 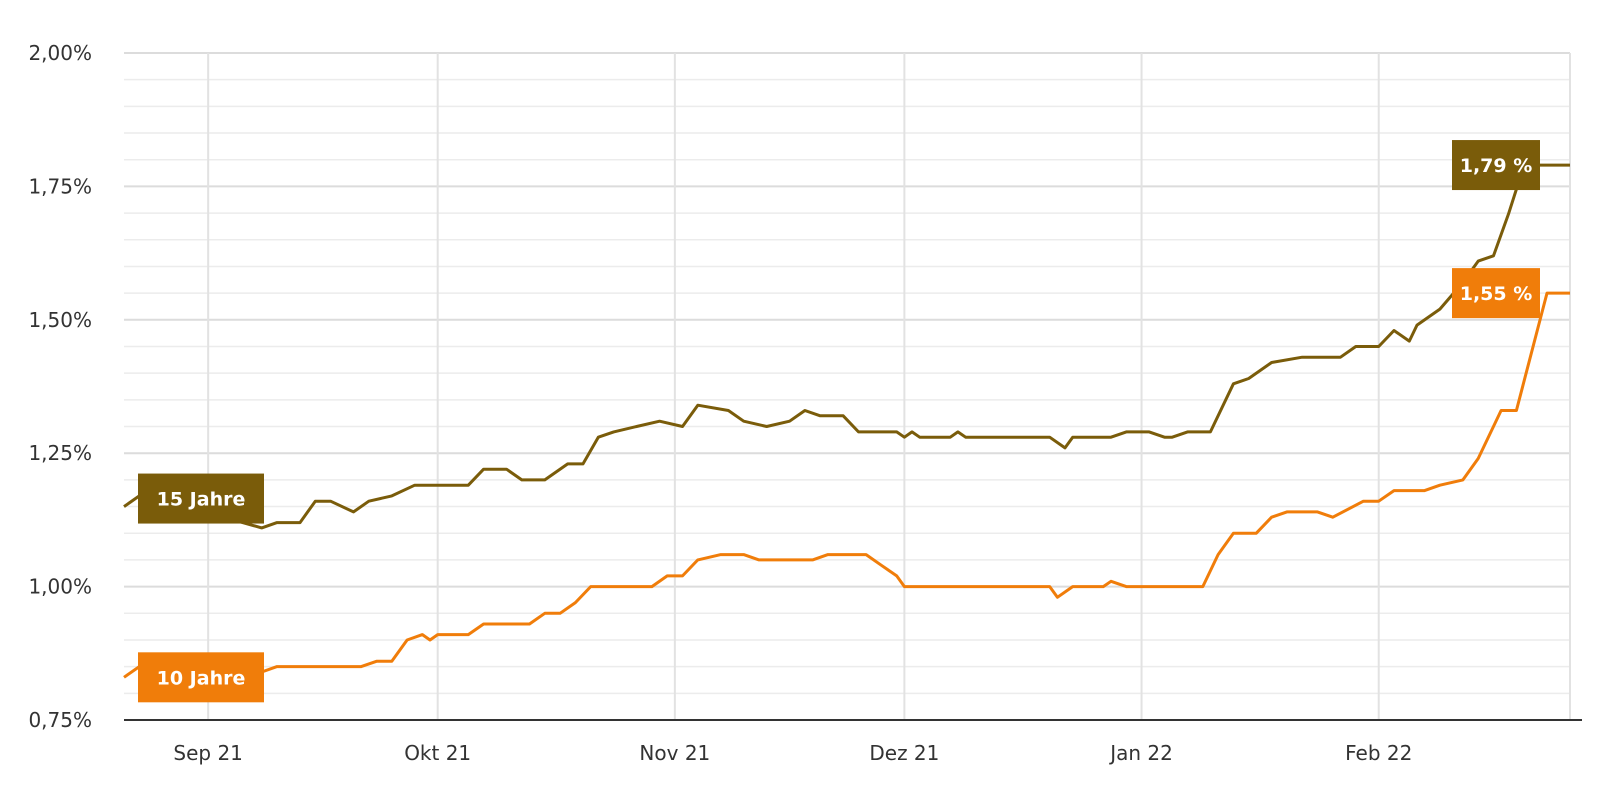 What do you see at coordinates (60, 587) in the screenshot?
I see `y-tick-label: 1,00%` at bounding box center [60, 587].